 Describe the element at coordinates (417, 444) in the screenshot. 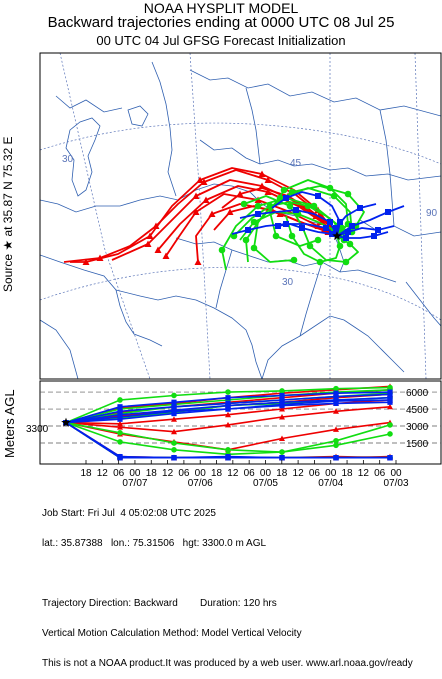

I see `height-tick-label: 1500` at that location.